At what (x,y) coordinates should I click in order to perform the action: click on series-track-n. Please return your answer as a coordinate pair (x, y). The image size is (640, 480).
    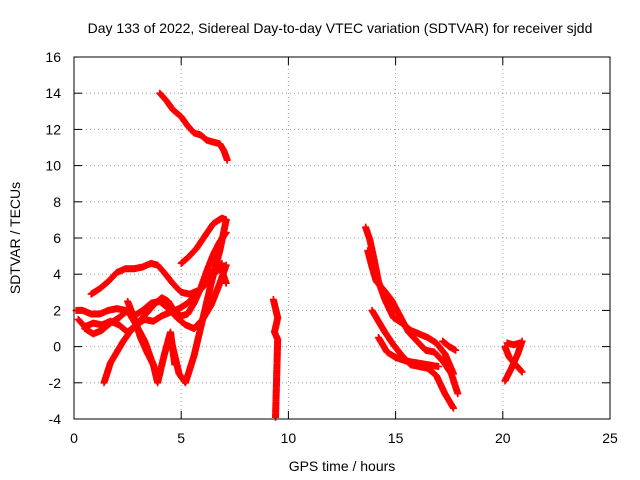
    Looking at the image, I should click on (408, 352).